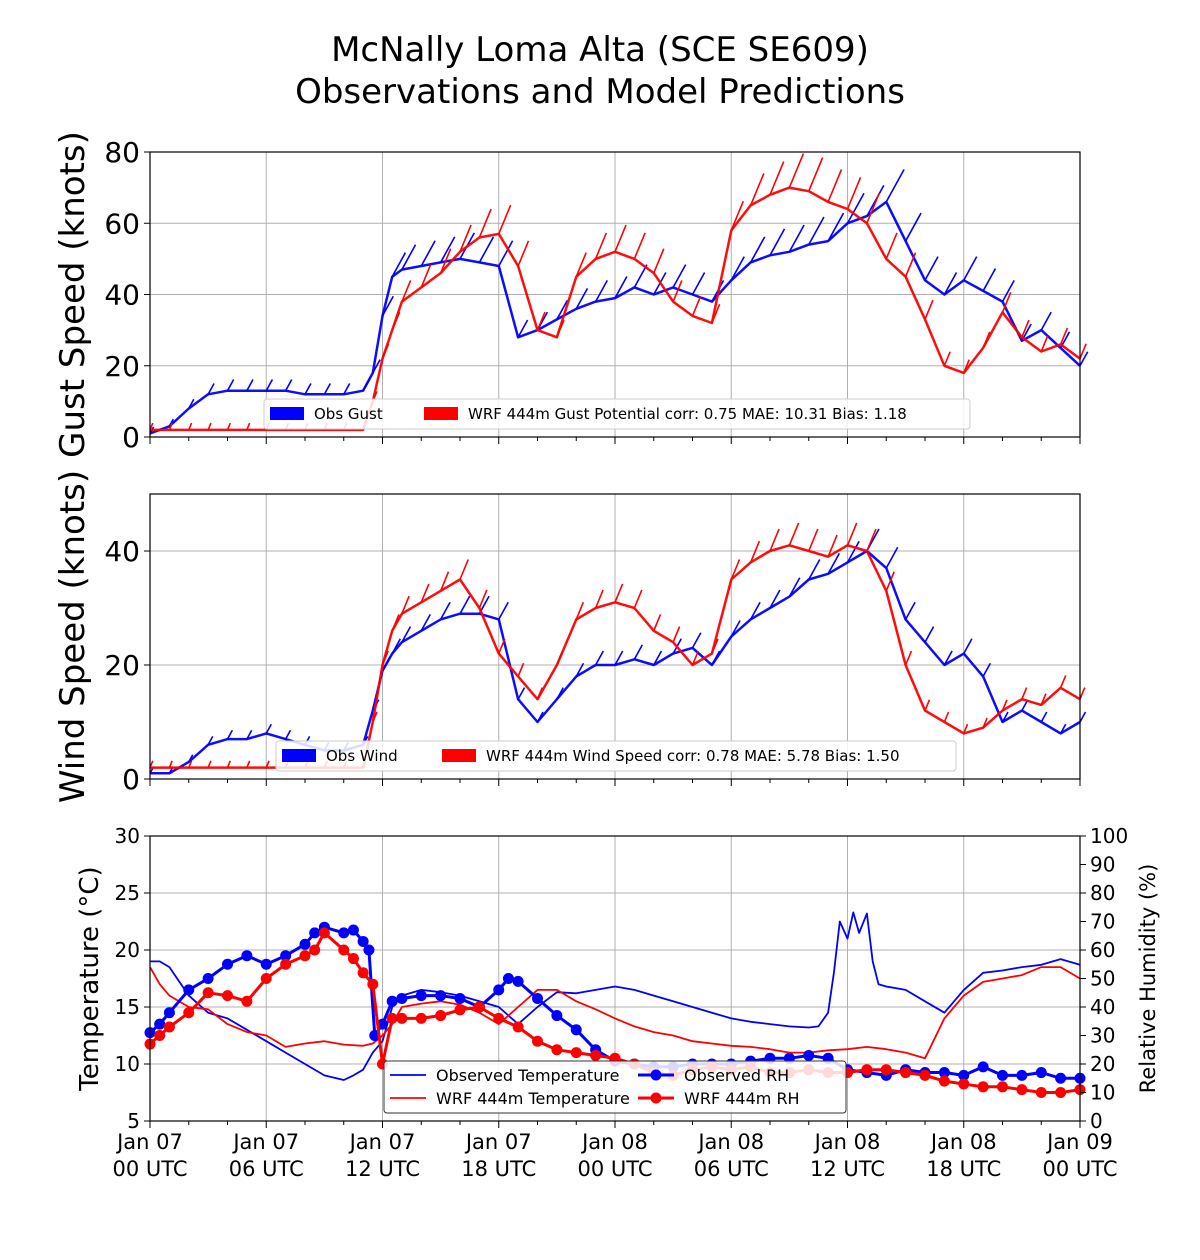  What do you see at coordinates (527, 1075) in the screenshot?
I see `legend-label: Observed Temperature` at bounding box center [527, 1075].